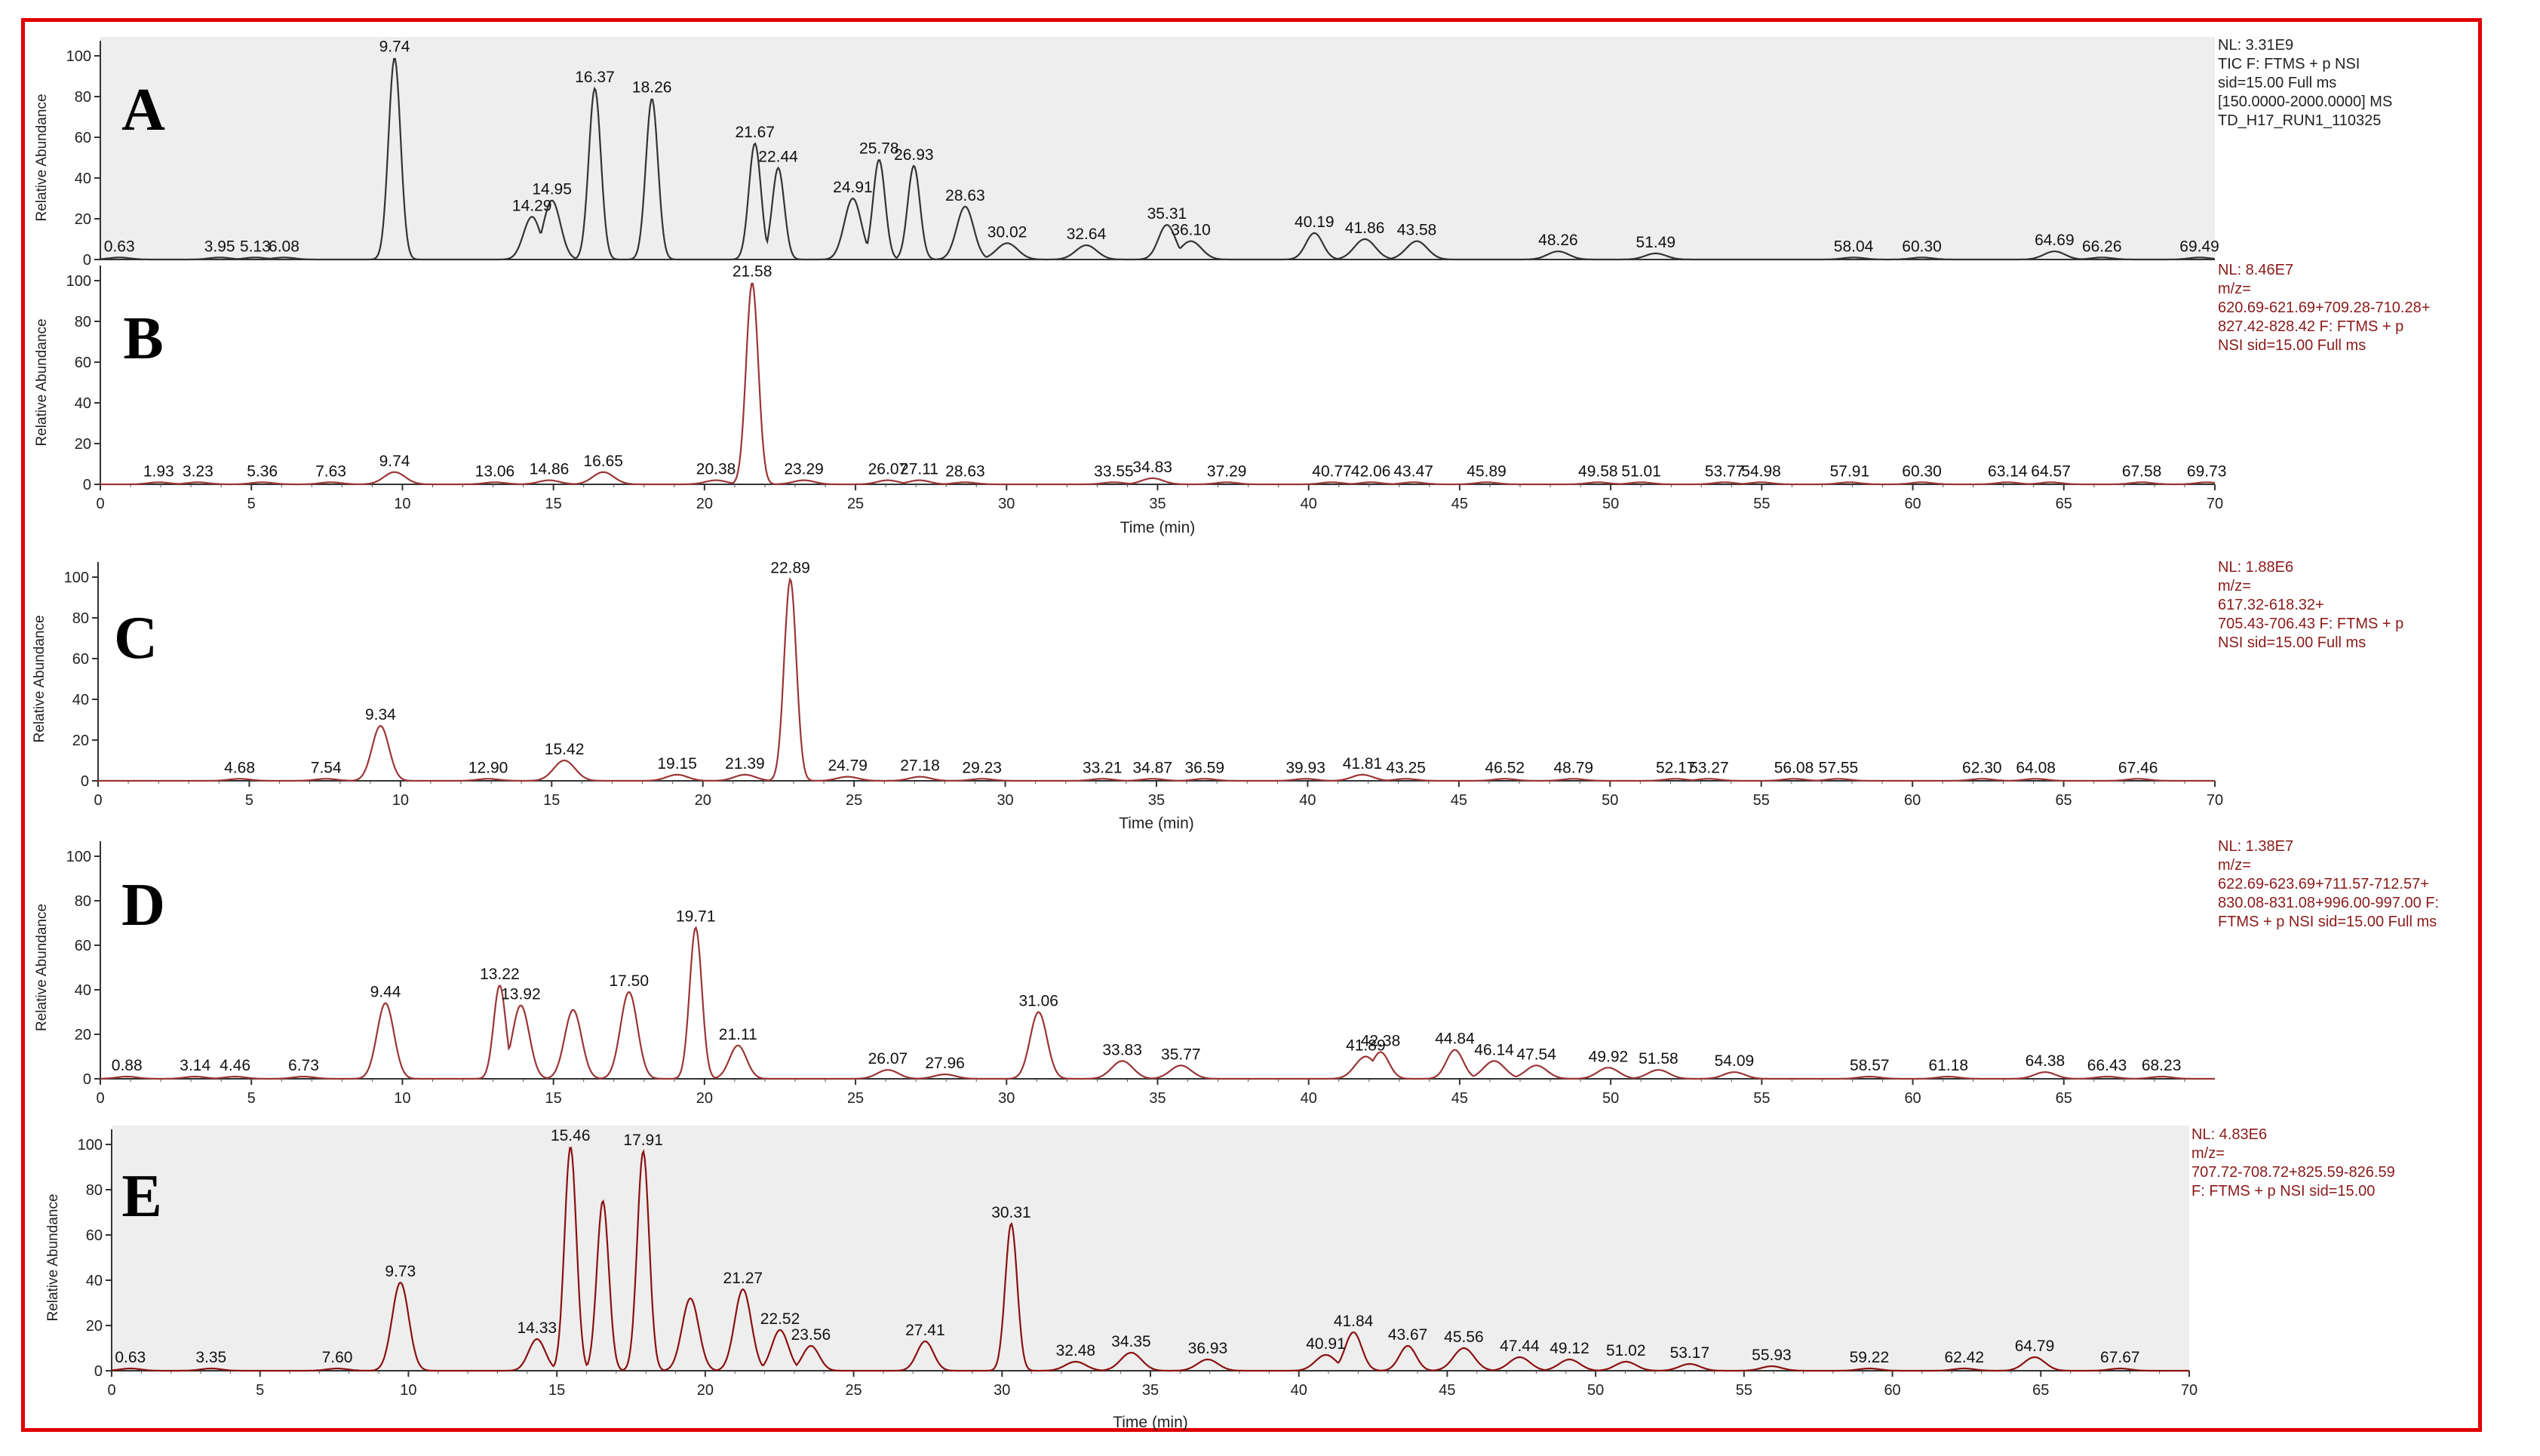 This screenshot has width=2540, height=1456. I want to click on peak-label: 13.92, so click(521, 994).